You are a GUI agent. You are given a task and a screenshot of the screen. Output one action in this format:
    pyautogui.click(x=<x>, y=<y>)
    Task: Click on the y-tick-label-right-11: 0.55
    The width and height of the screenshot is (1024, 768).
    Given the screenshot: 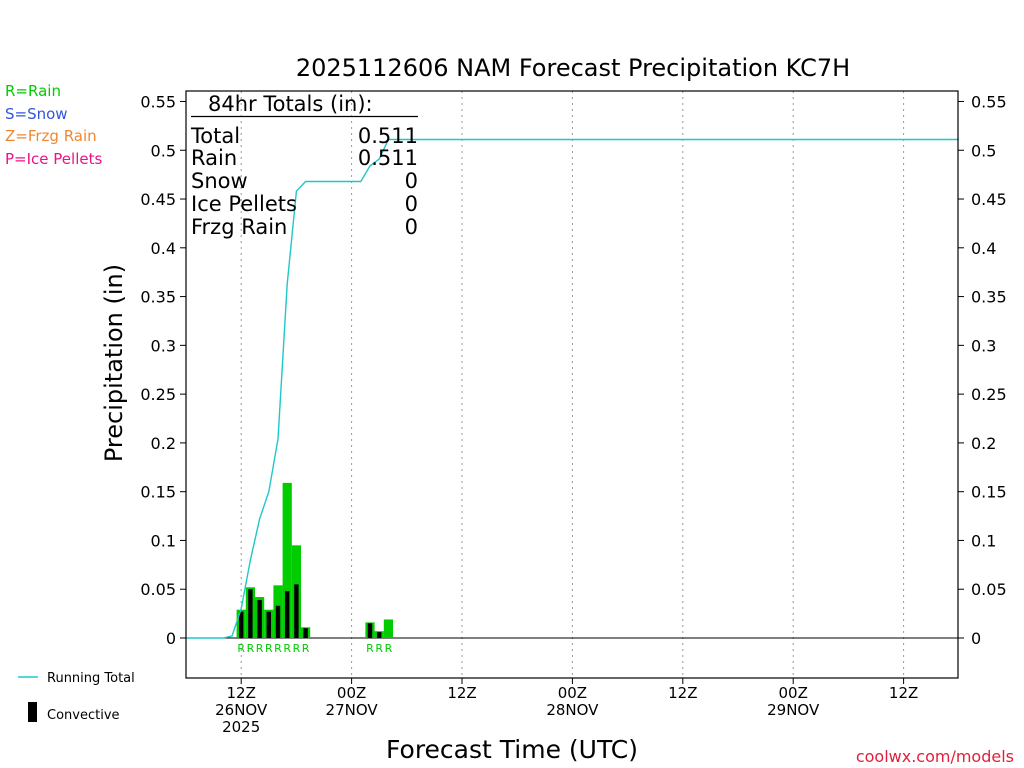 What is the action you would take?
    pyautogui.click(x=989, y=101)
    